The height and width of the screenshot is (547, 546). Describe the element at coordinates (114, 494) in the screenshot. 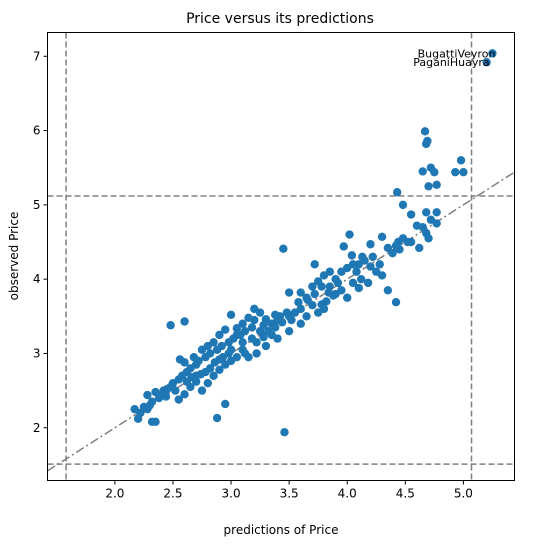

I see `x-tick-label: 2.0` at that location.